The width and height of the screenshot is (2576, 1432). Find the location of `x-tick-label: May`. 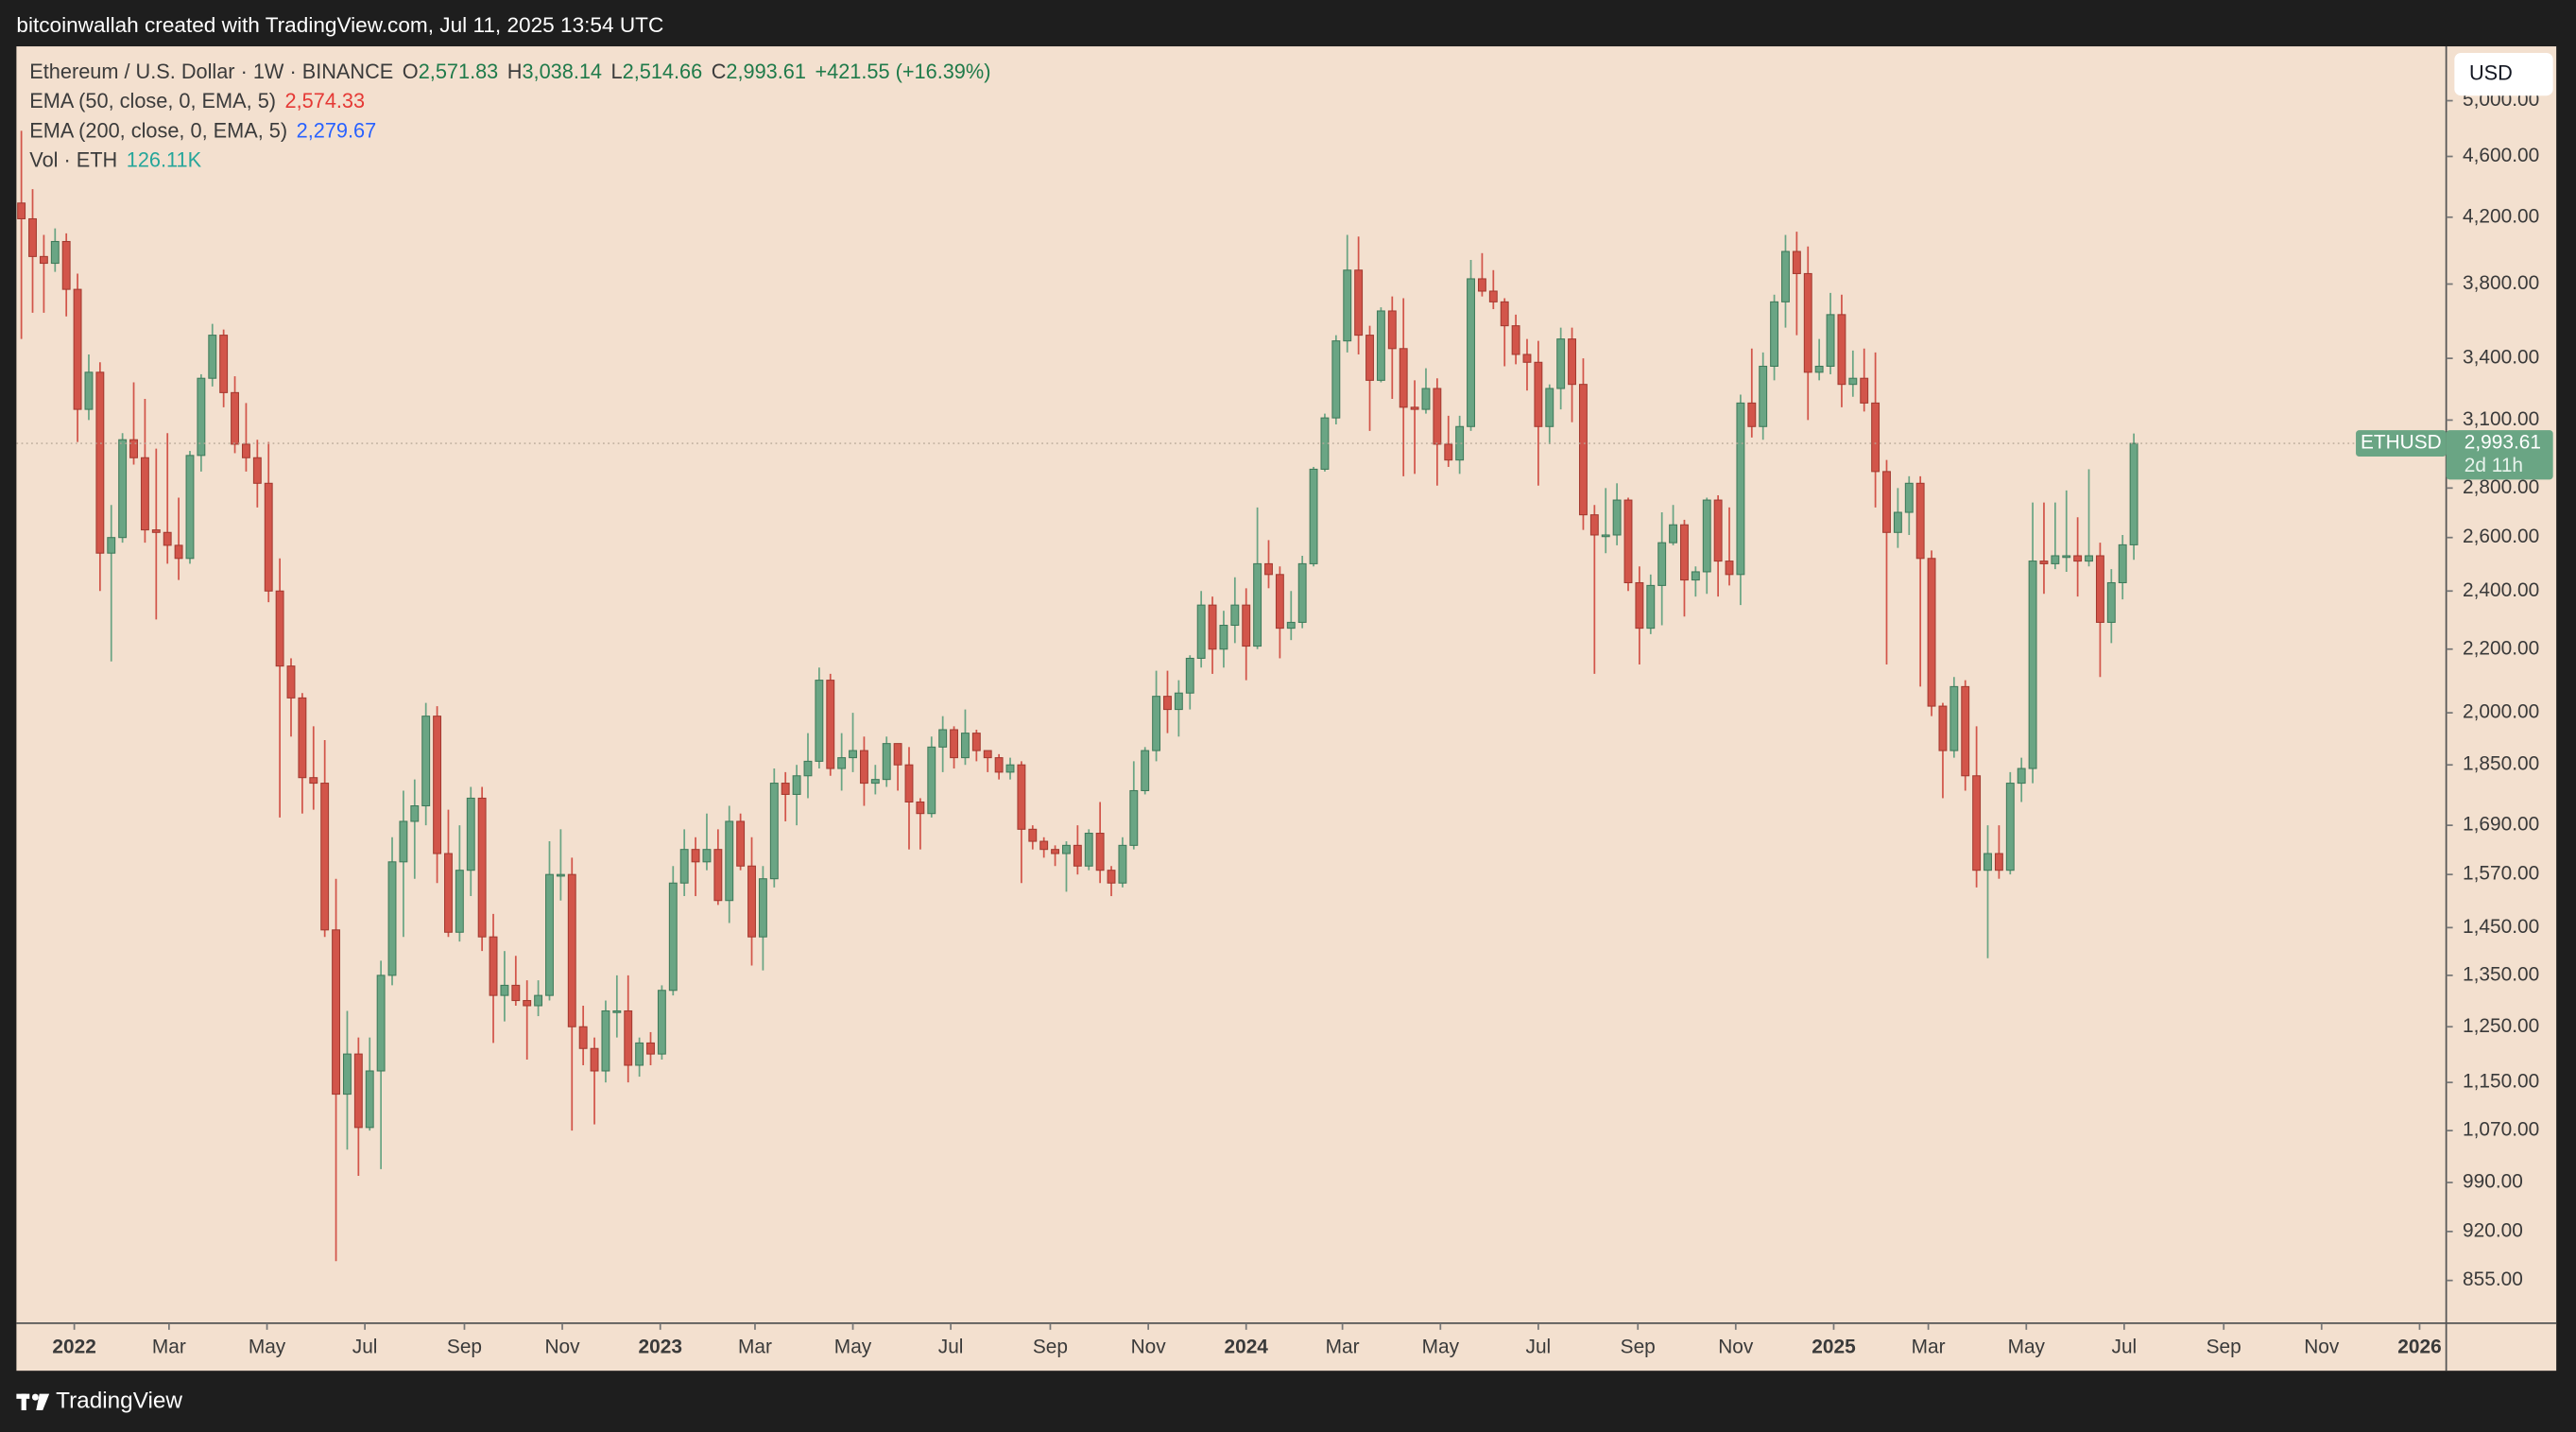

x-tick-label: May is located at coordinates (853, 1347).